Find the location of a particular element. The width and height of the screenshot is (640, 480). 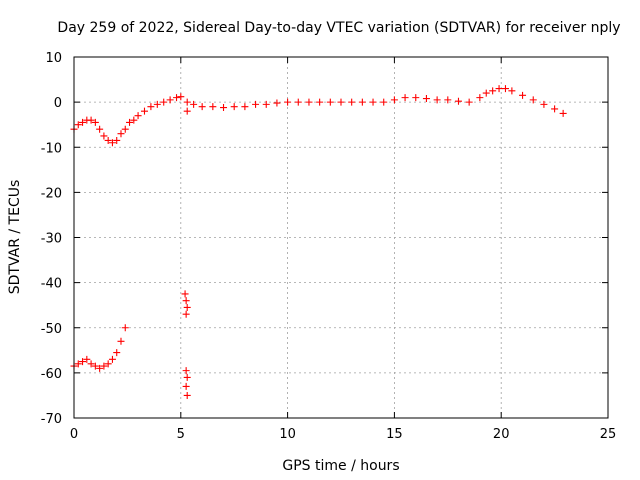

x-axis-label: GPS time / hours is located at coordinates (340, 466).